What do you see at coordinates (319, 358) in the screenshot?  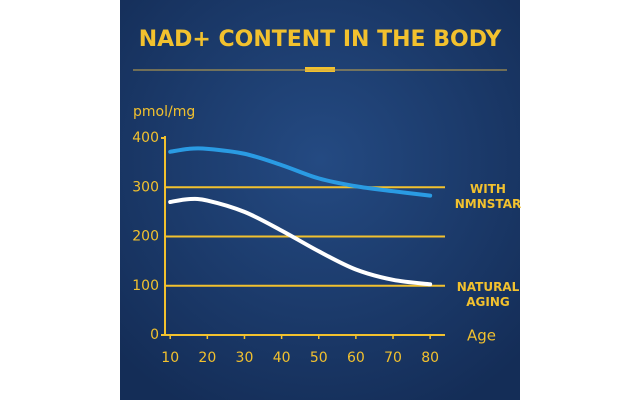 I see `x-tick-label: 50` at bounding box center [319, 358].